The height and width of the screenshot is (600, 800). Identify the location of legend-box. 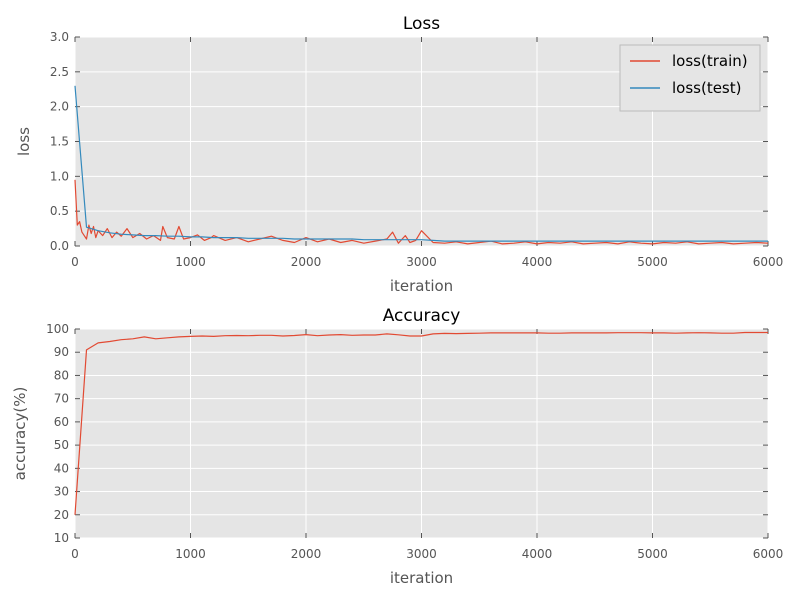
(690, 78).